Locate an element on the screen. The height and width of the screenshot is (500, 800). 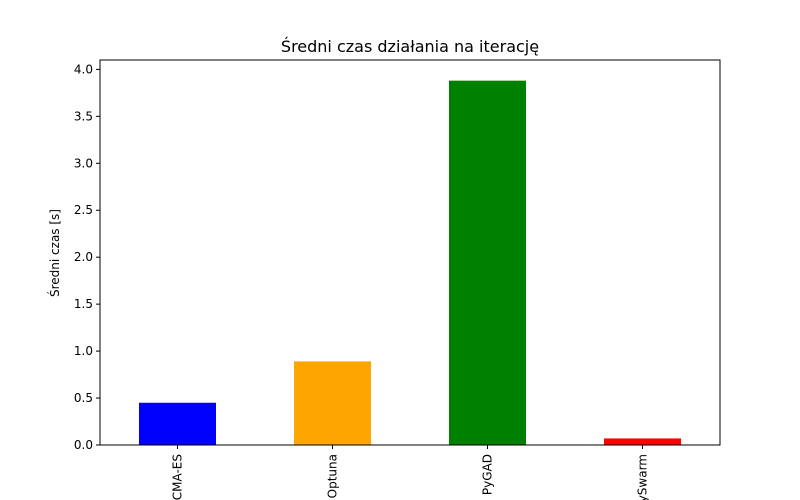
bar-optuna is located at coordinates (332, 403).